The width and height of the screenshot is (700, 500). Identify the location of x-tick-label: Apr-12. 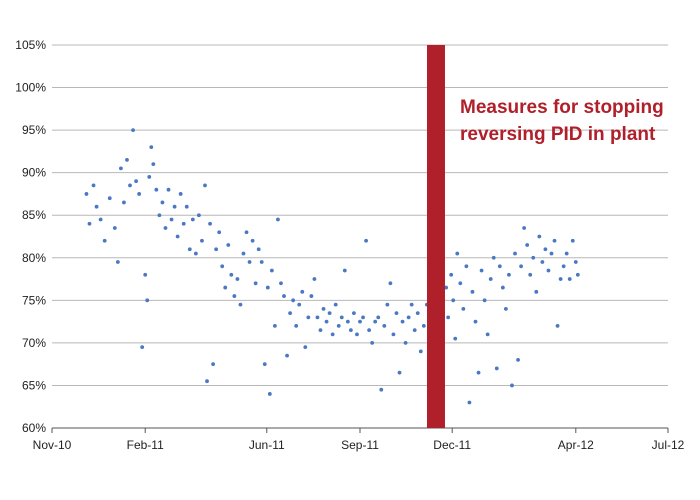
(576, 445).